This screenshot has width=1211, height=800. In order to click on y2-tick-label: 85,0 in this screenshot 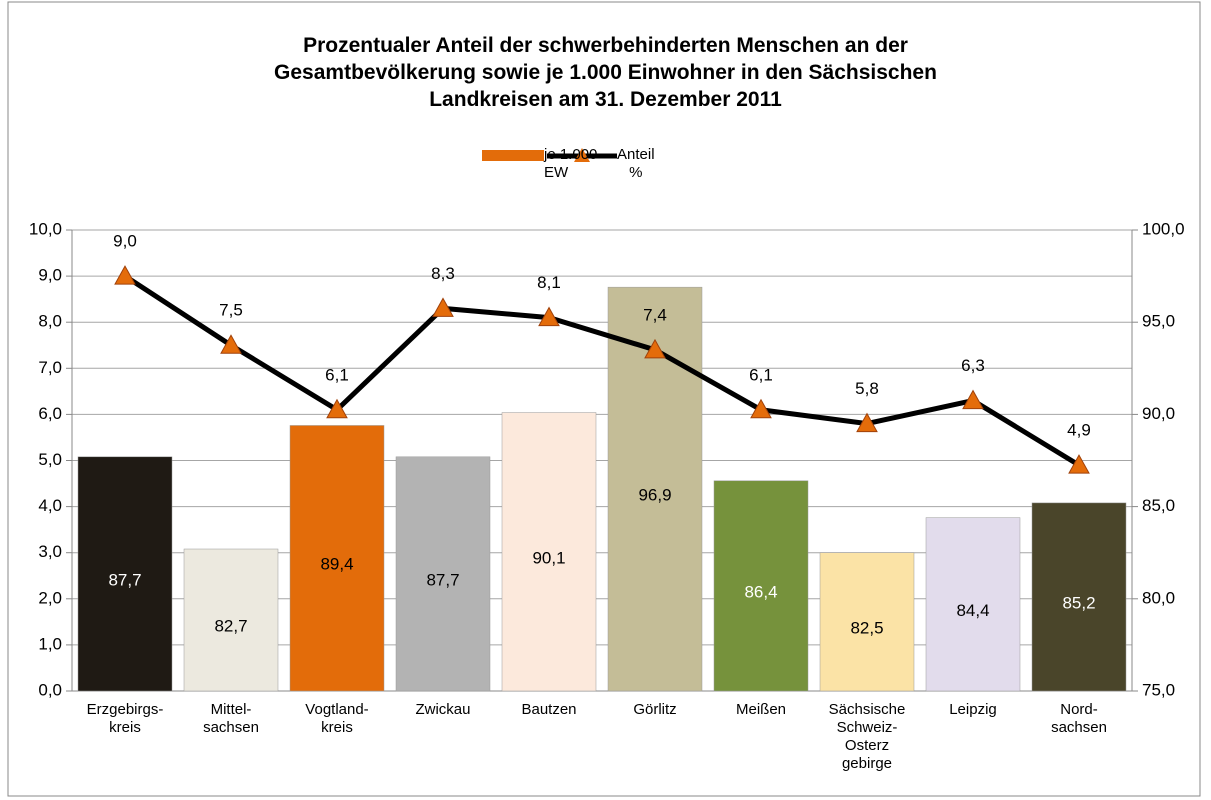, I will do `click(1158, 505)`.